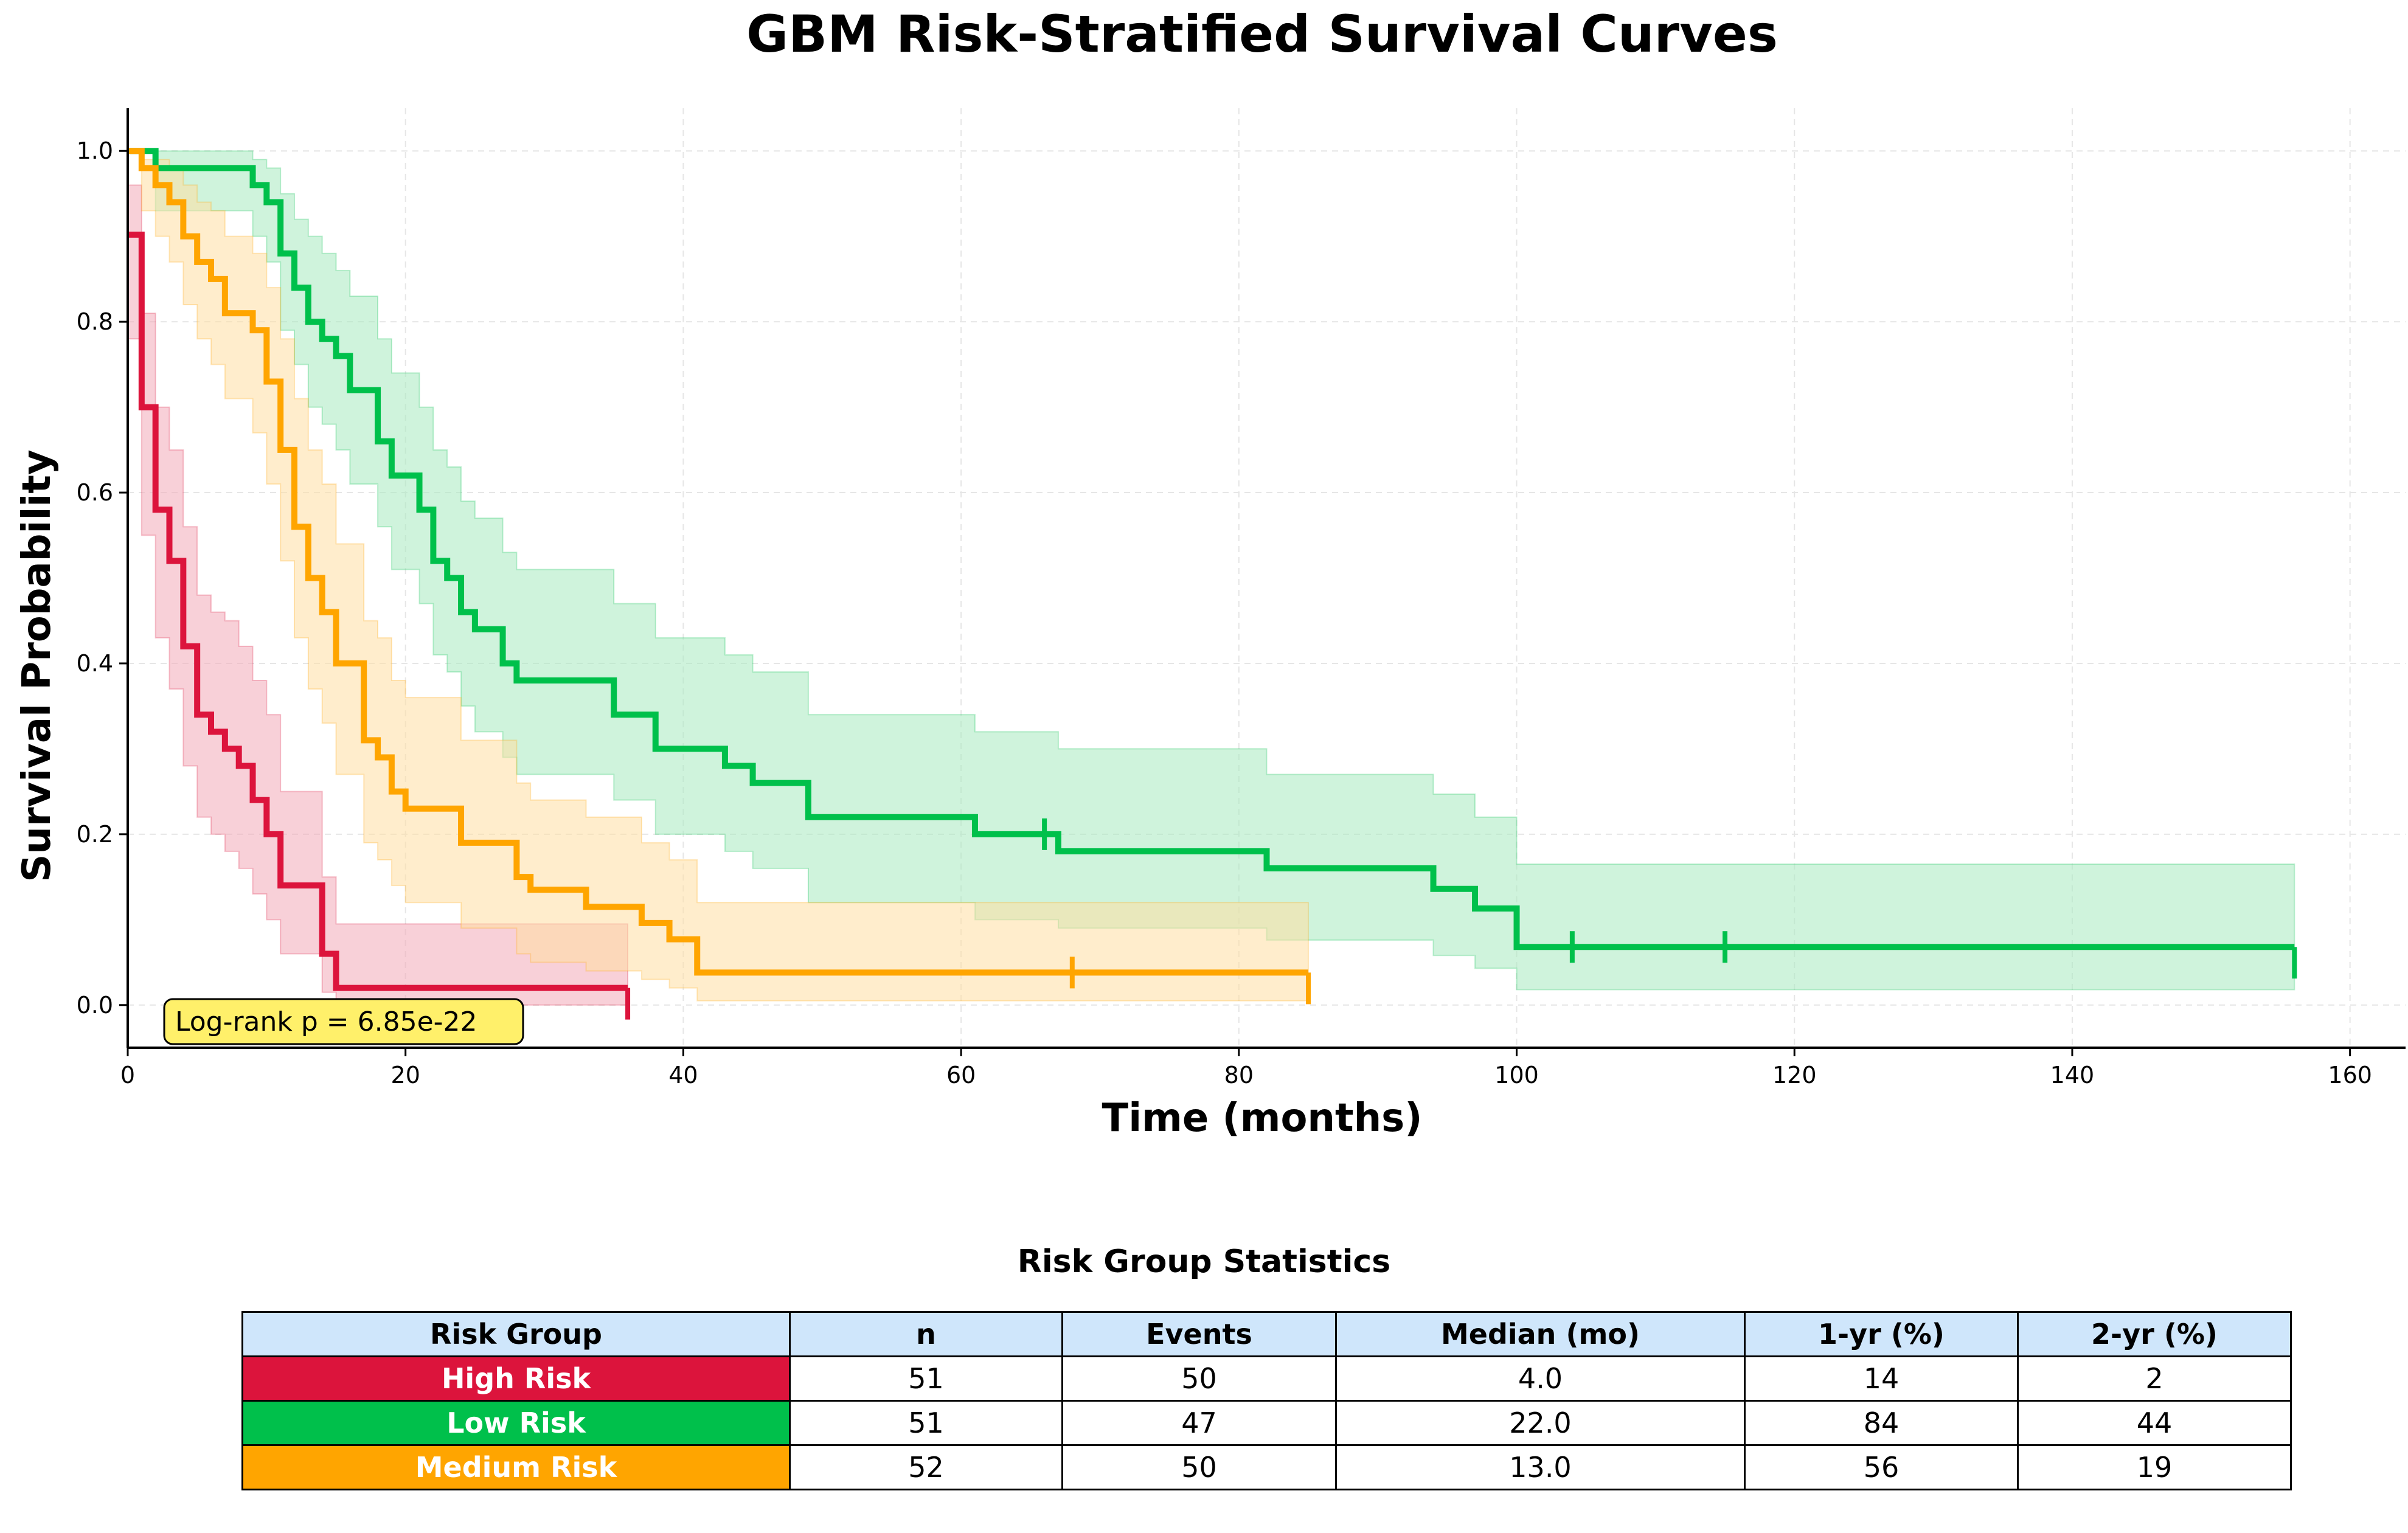  I want to click on yr2-cell: 19, so click(2154, 1467).